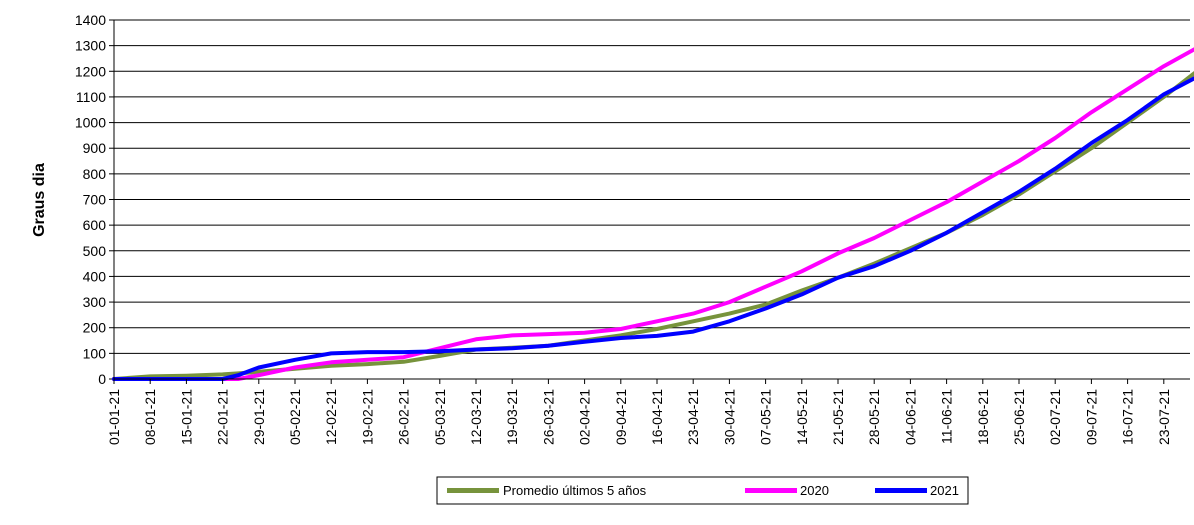 This screenshot has height=525, width=1194. What do you see at coordinates (657, 417) in the screenshot?
I see `x-tick-label: 16-04-21` at bounding box center [657, 417].